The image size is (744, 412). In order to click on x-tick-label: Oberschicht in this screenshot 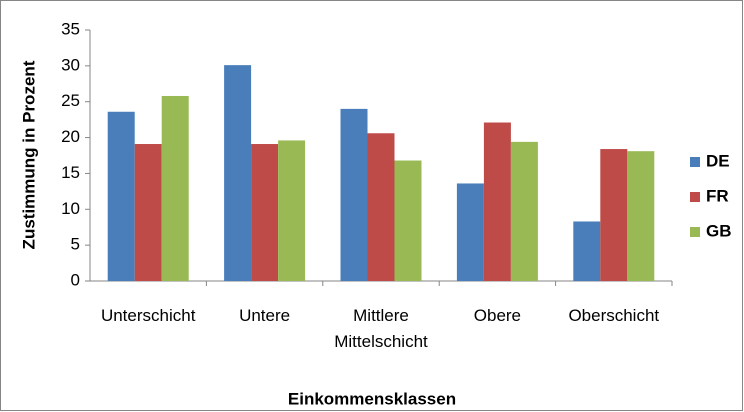, I will do `click(613, 315)`.